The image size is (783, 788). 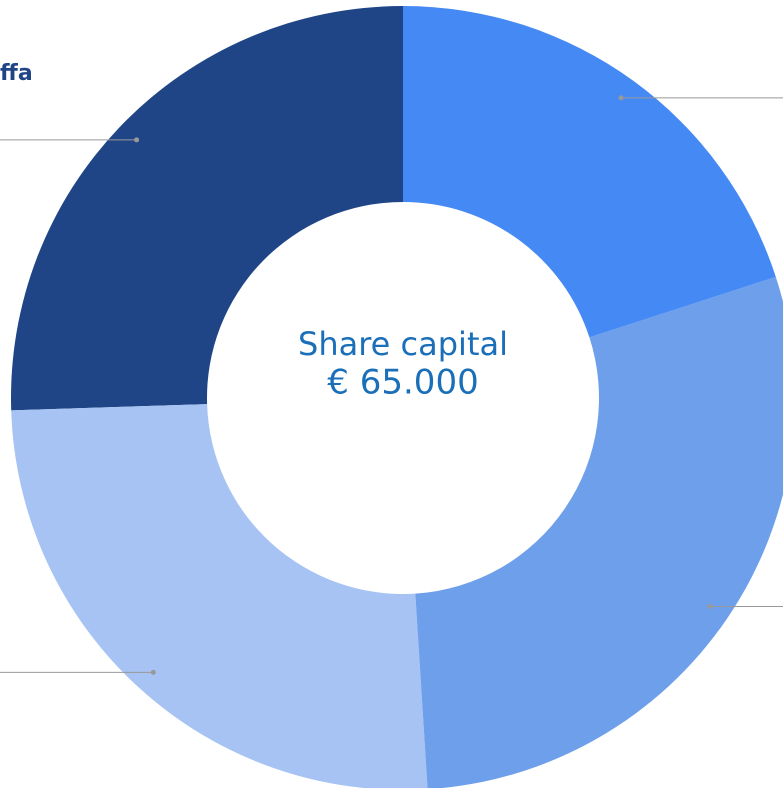 What do you see at coordinates (402, 383) in the screenshot?
I see `center-value: € 65.000` at bounding box center [402, 383].